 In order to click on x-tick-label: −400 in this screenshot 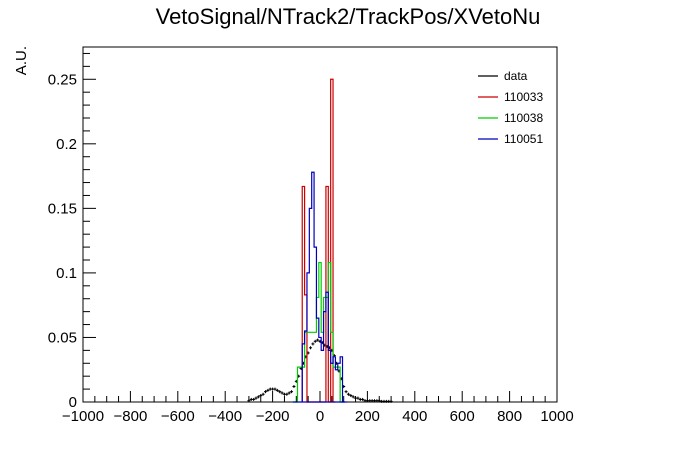, I will do `click(225, 416)`.